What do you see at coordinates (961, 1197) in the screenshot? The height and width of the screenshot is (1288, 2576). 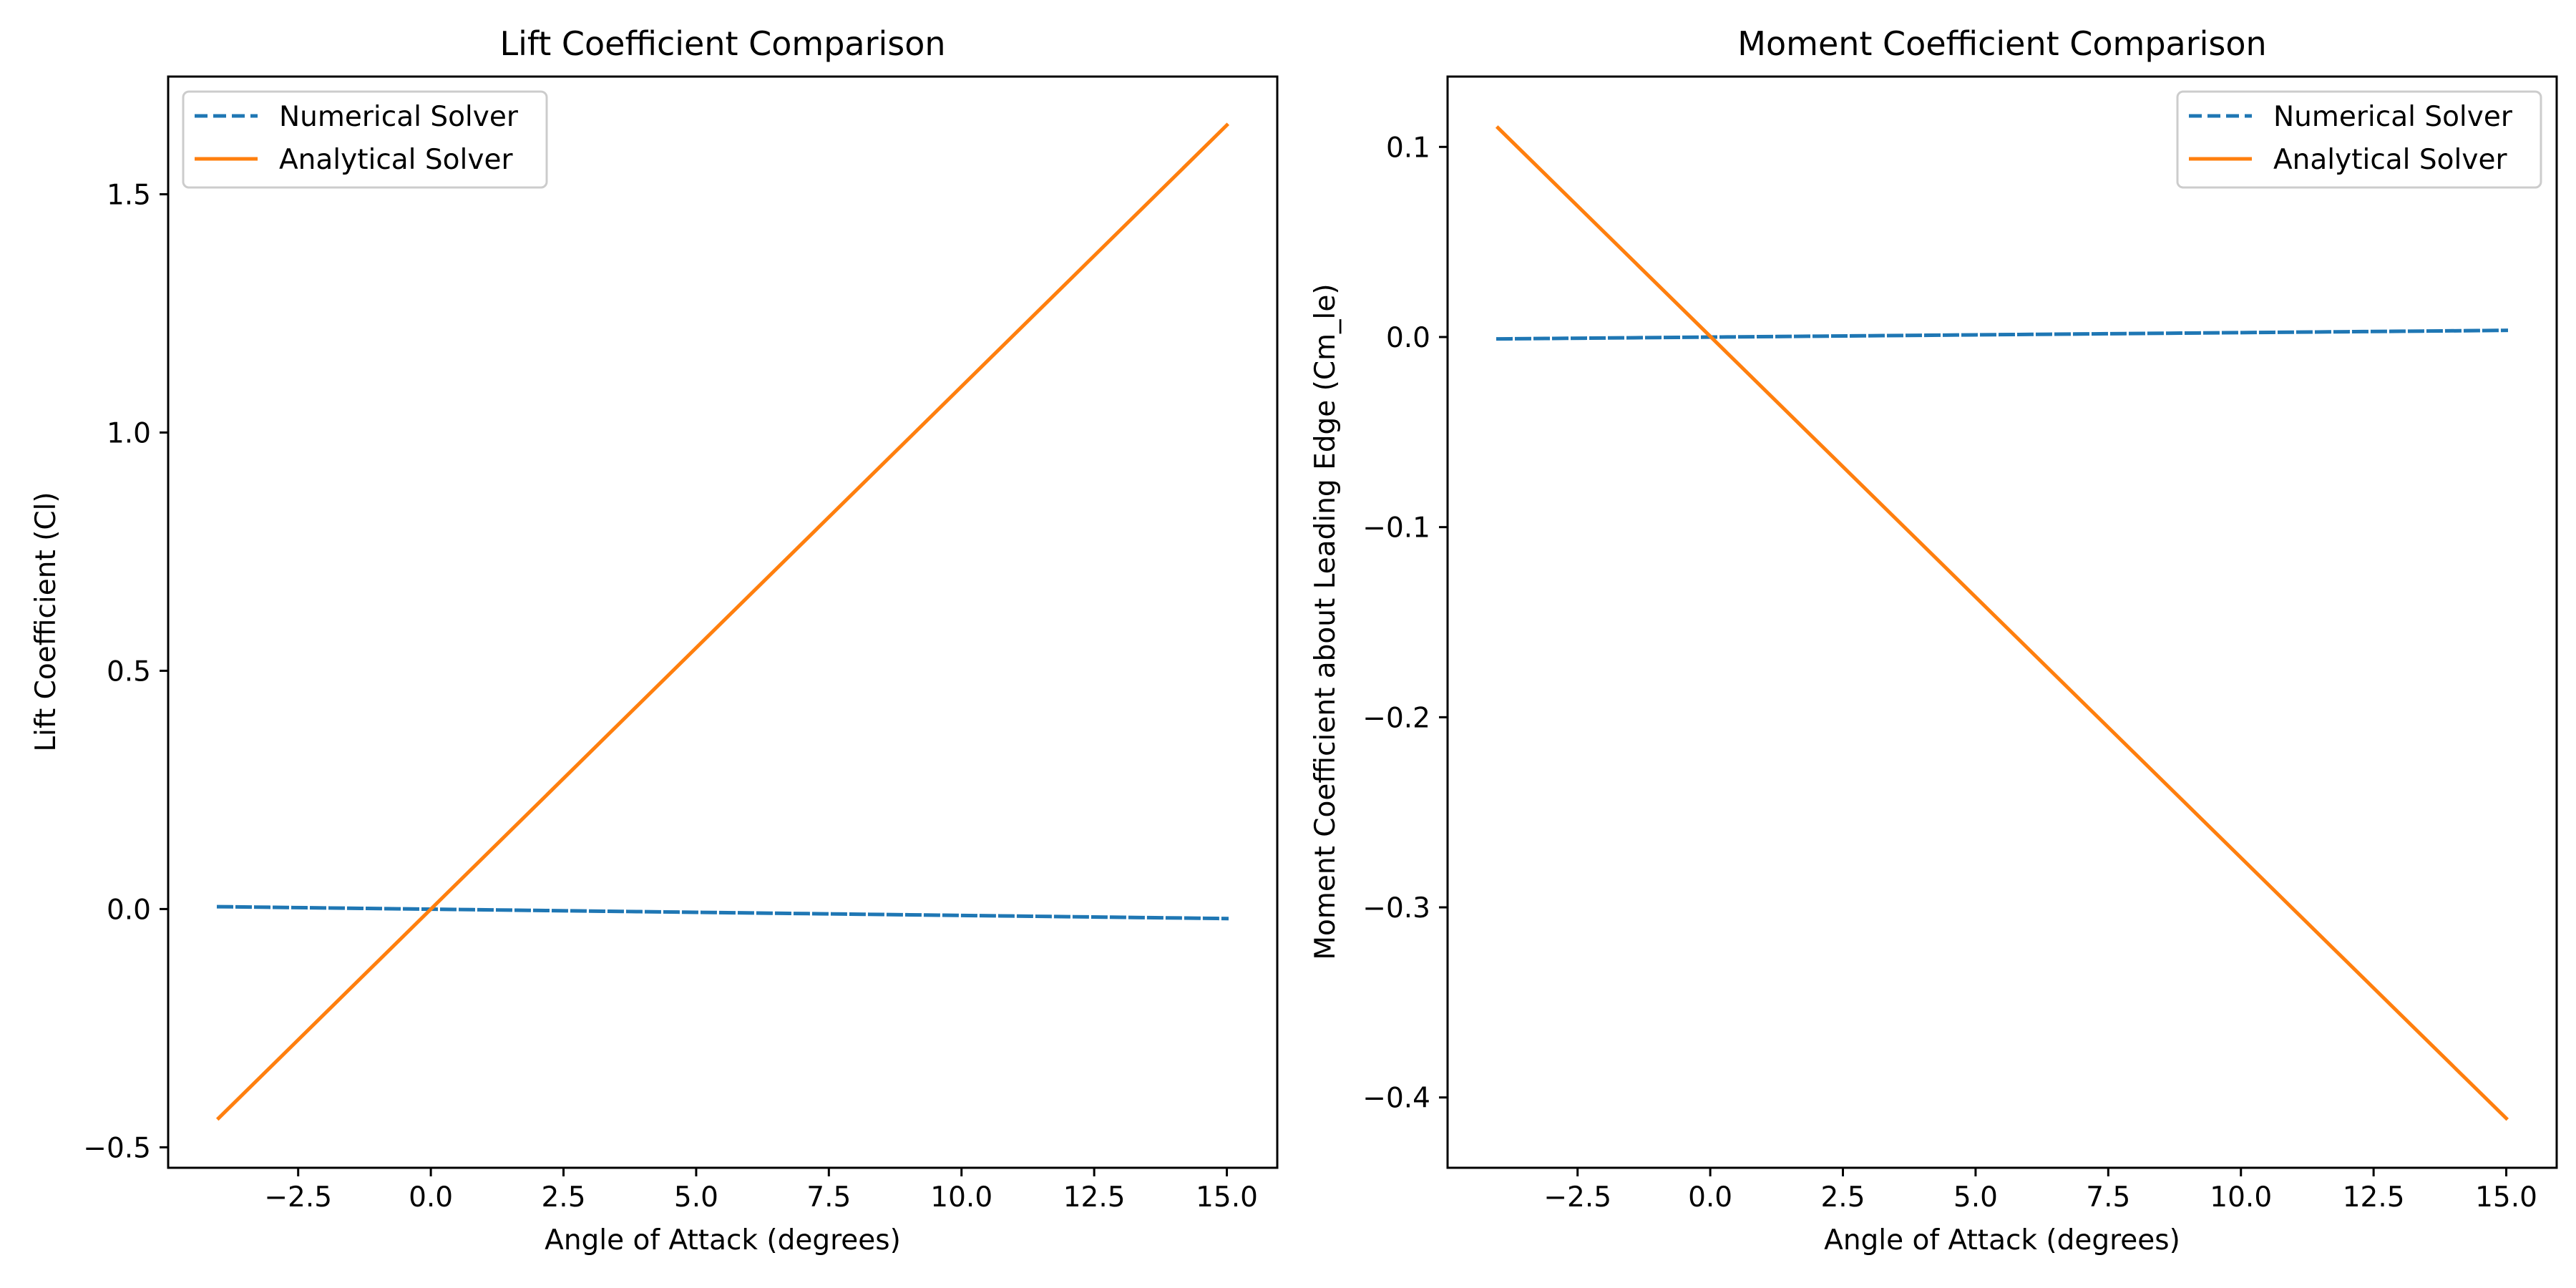 I see `lift-chart-x-tick-label: 10.0` at bounding box center [961, 1197].